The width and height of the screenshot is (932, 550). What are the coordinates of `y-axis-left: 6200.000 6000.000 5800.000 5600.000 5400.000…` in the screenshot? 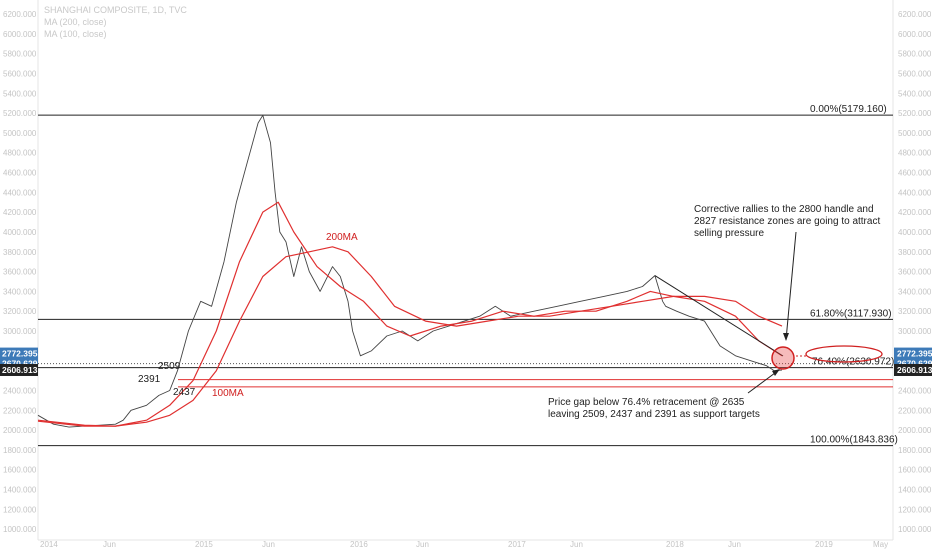 It's located at (20, 272).